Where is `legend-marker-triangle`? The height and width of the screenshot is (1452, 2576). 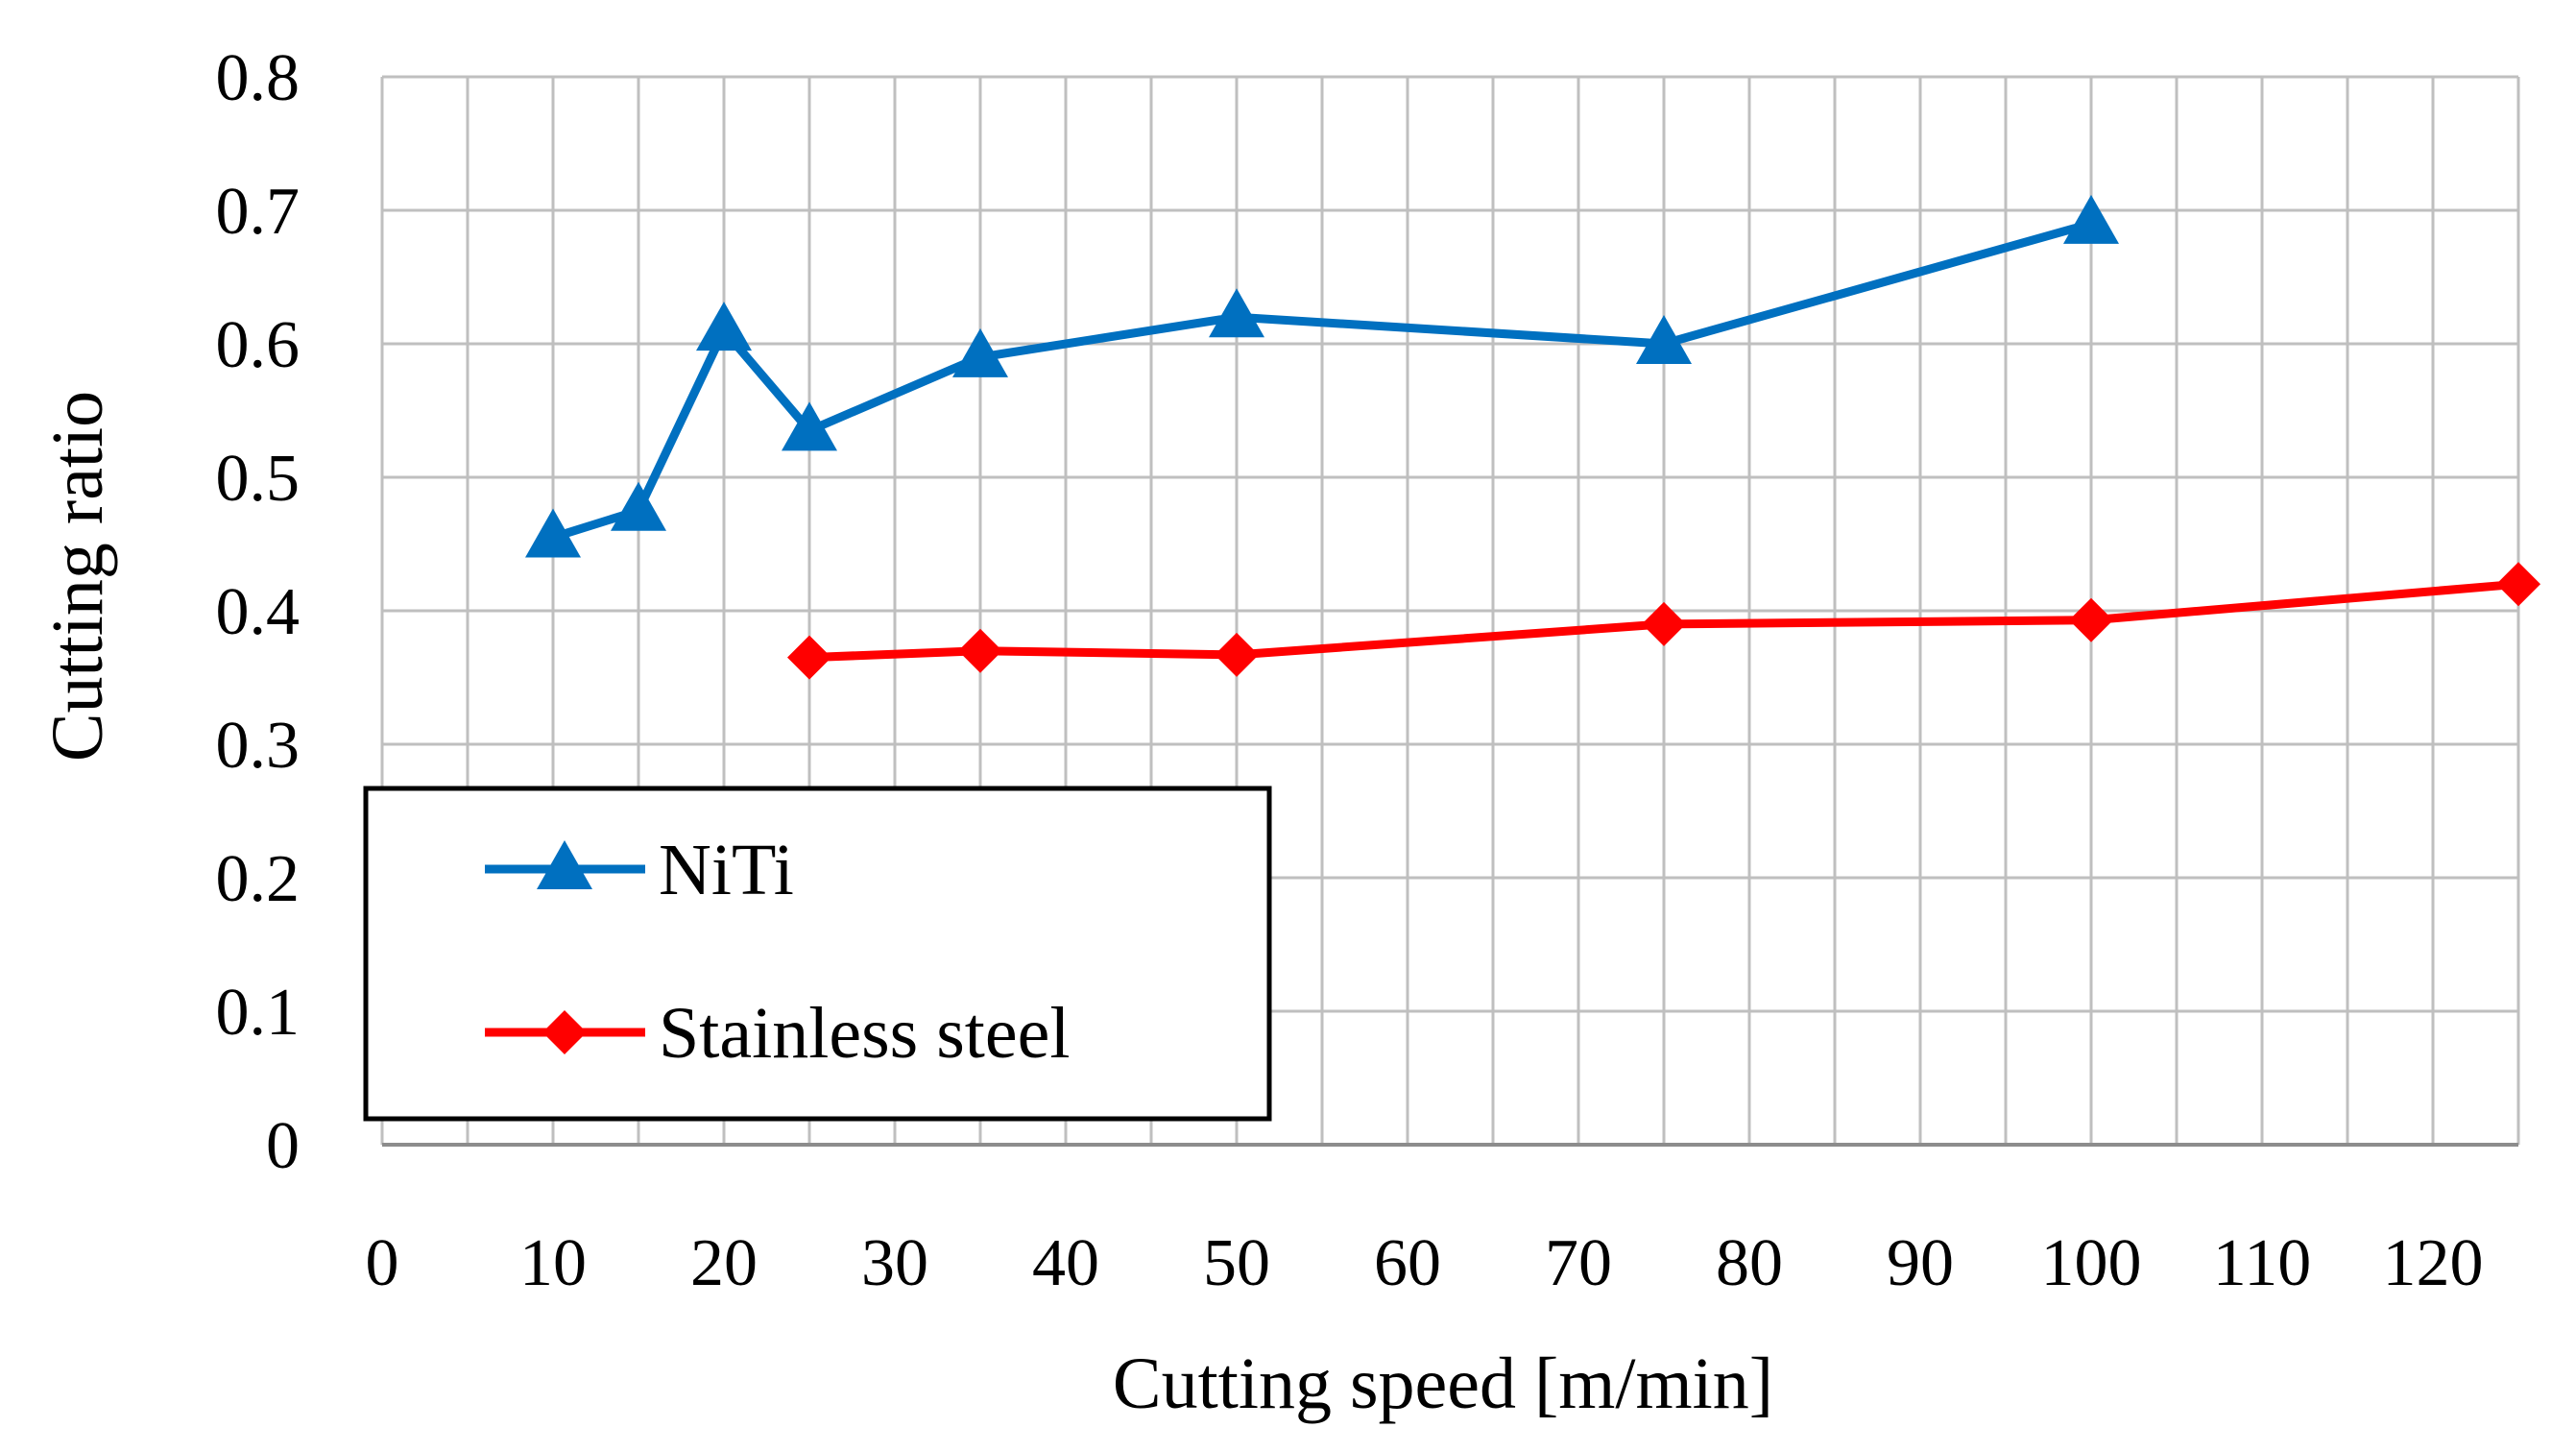
legend-marker-triangle is located at coordinates (564, 865).